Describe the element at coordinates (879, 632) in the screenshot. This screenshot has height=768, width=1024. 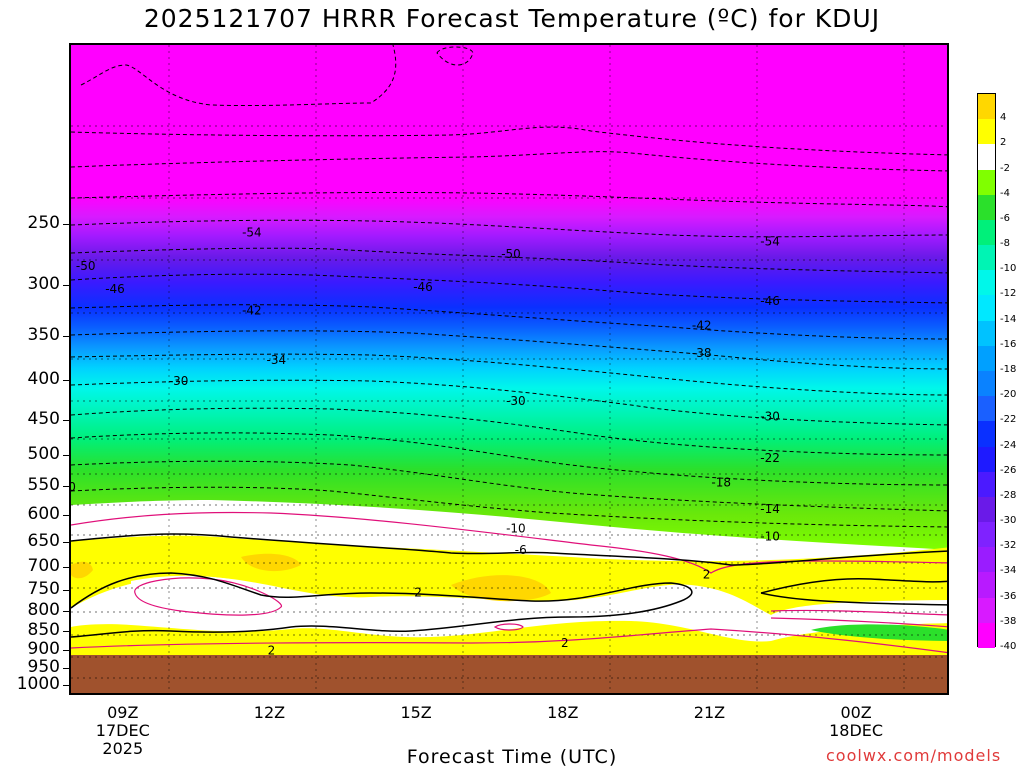
I see `cold-patch-green` at that location.